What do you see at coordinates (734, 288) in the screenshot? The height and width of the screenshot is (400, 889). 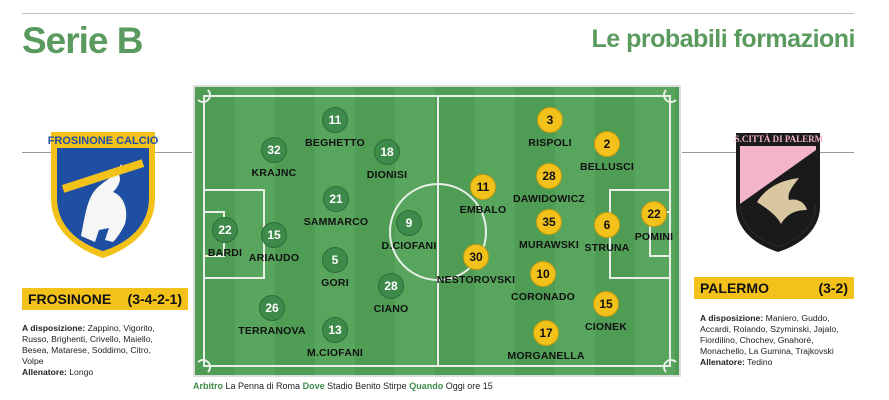 I see `away-team-name: PALERMO` at bounding box center [734, 288].